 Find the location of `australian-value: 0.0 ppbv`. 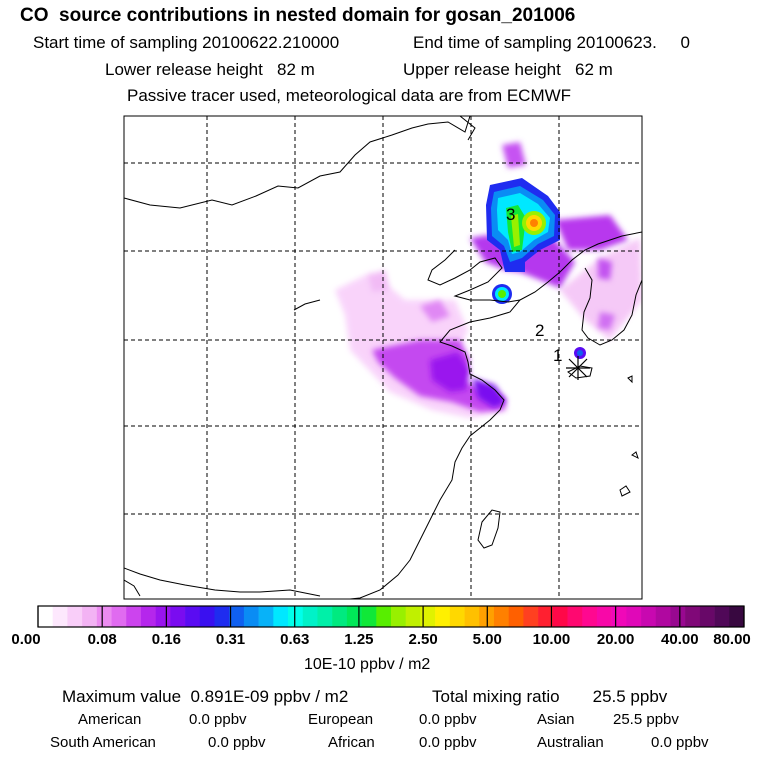

australian-value: 0.0 ppbv is located at coordinates (680, 742).